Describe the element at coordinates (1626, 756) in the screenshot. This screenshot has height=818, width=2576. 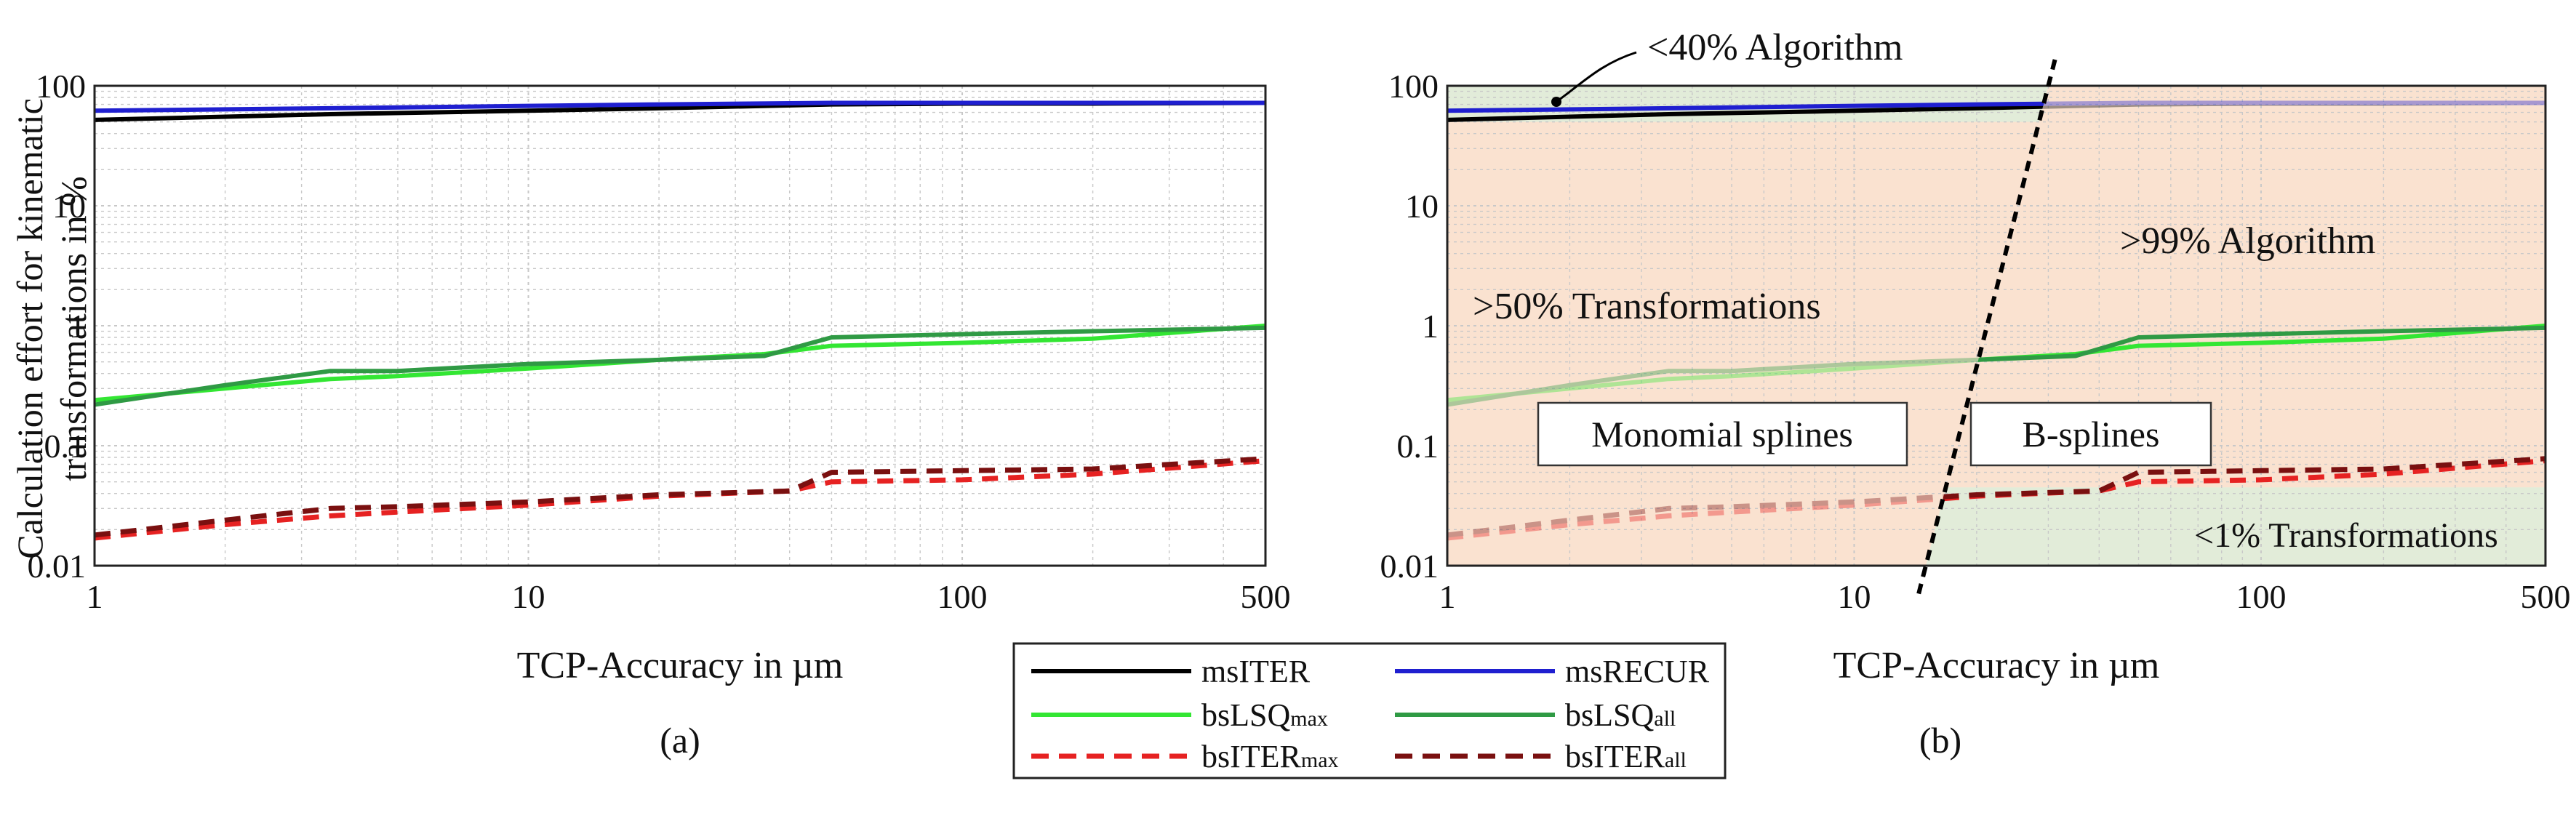
I see `legend-label-bsITERall: bsITERall` at that location.